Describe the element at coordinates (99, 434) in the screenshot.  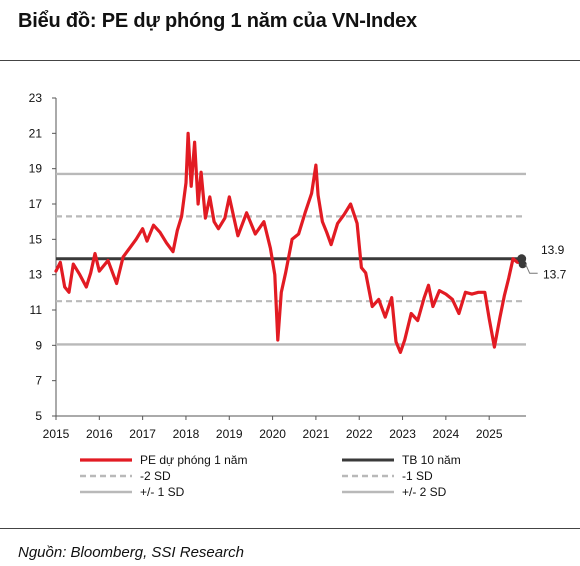
I see `x-tick-label: 2016` at that location.